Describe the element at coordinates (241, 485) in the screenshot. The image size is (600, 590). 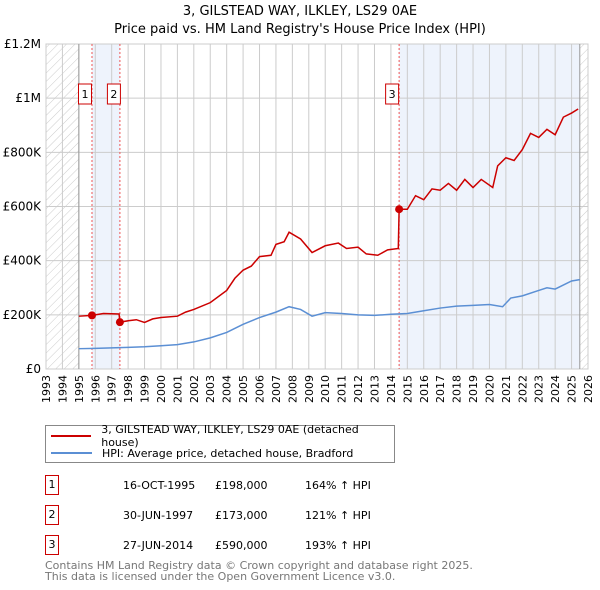
I see `transaction-price: £198,000` at that location.